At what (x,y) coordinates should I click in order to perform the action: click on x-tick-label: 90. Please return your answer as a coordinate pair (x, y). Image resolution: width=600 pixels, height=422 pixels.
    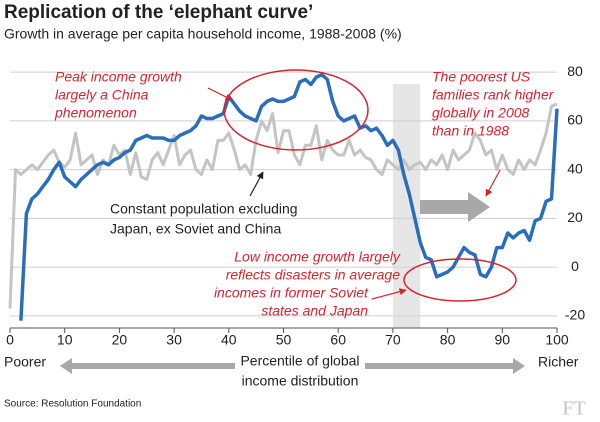
    Looking at the image, I should click on (503, 340).